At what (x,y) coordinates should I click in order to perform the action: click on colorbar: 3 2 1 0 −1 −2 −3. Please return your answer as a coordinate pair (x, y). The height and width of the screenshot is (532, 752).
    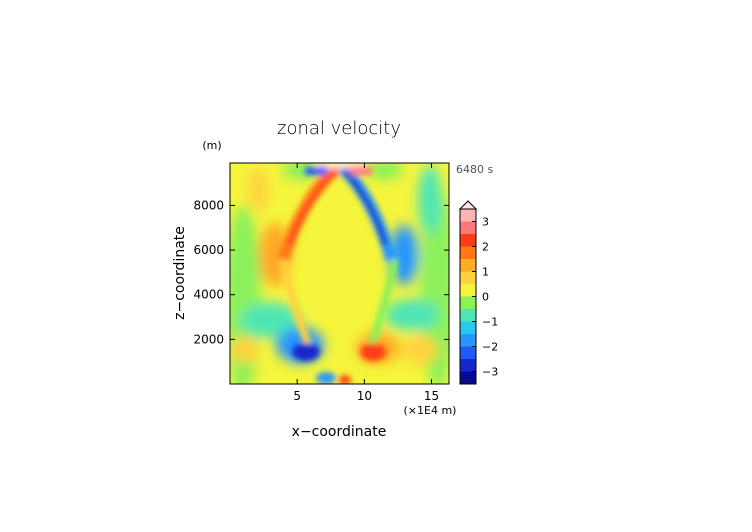
    Looking at the image, I should click on (478, 292).